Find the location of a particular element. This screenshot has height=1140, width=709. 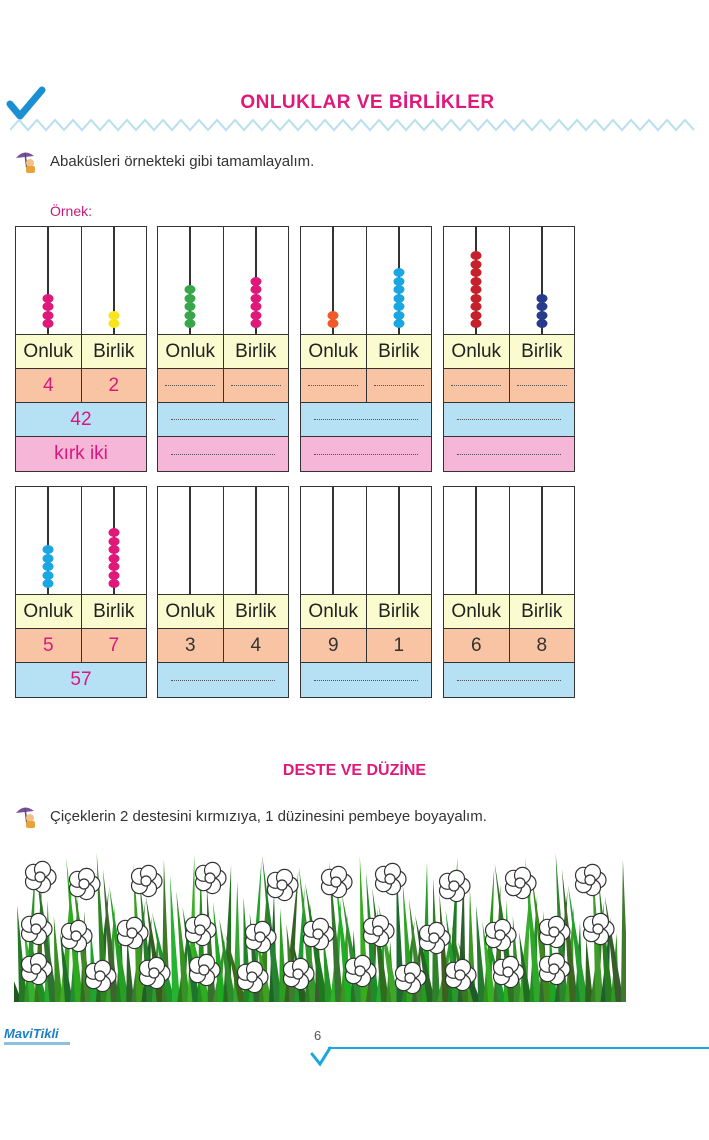

tens-digit: 5 is located at coordinates (49, 645).